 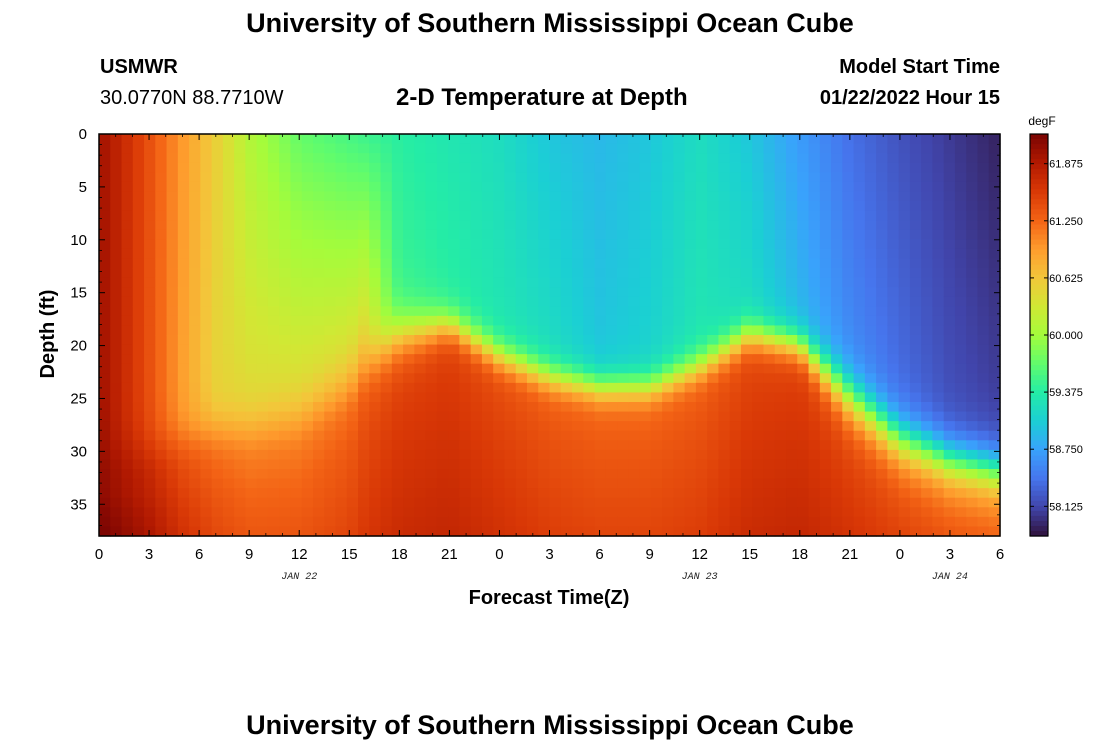 What do you see at coordinates (149, 554) in the screenshot?
I see `x-tick-label: 3` at bounding box center [149, 554].